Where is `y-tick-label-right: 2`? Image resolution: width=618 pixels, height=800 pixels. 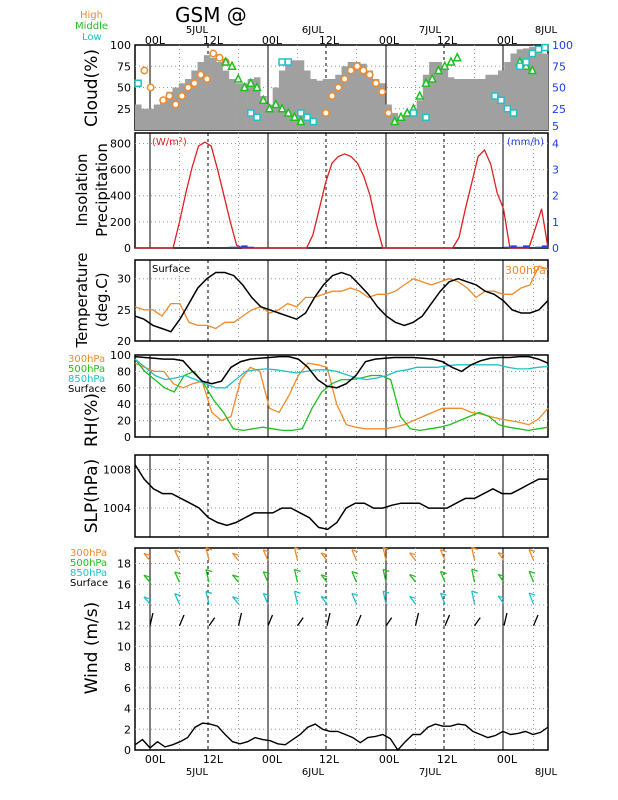
y-tick-label-right: 2 is located at coordinates (555, 196).